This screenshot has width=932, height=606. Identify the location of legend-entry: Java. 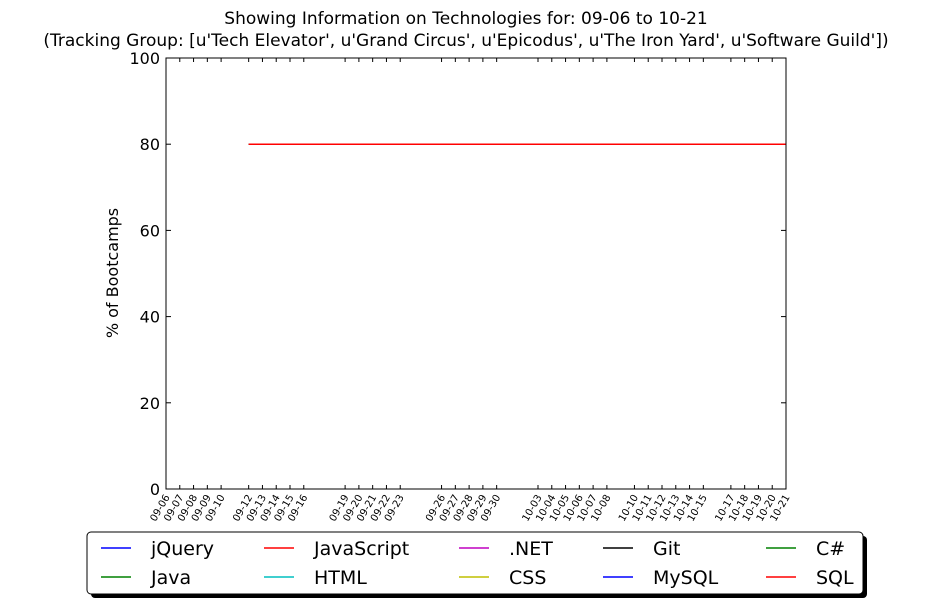
(170, 578).